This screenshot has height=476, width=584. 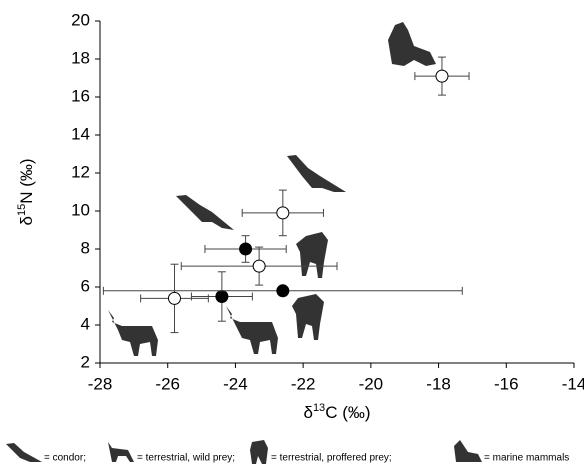 I want to click on x-axis-label: δ13C (‰), so click(x=336, y=412).